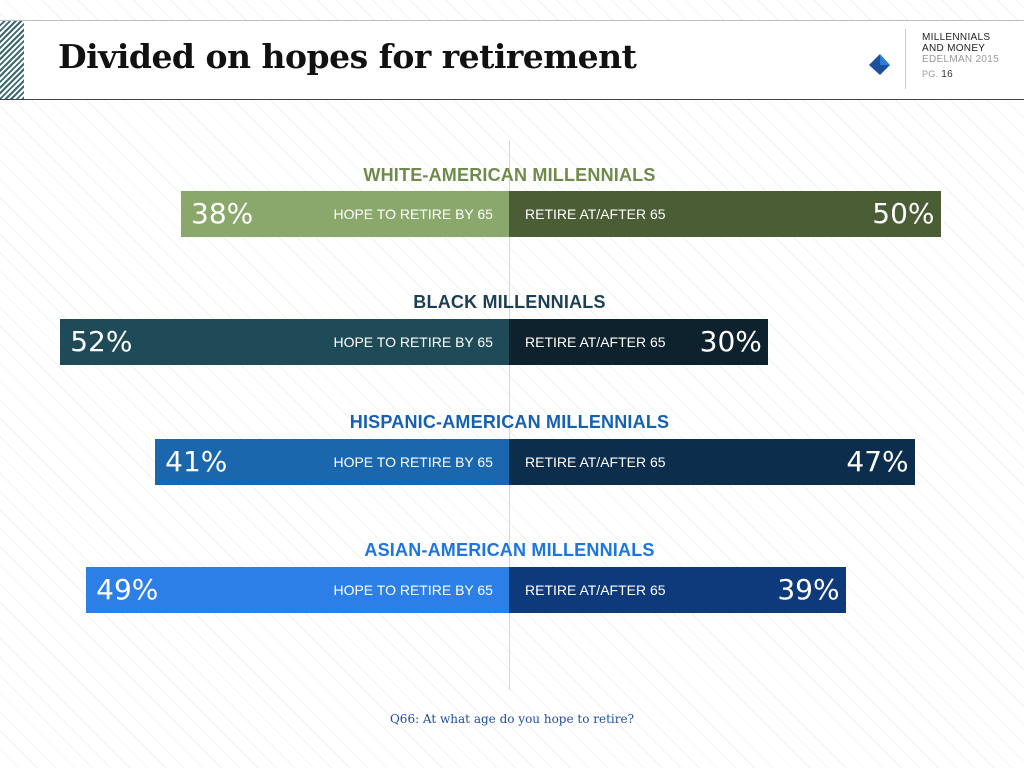 The width and height of the screenshot is (1024, 768). I want to click on value-label-right: 30%, so click(730, 341).